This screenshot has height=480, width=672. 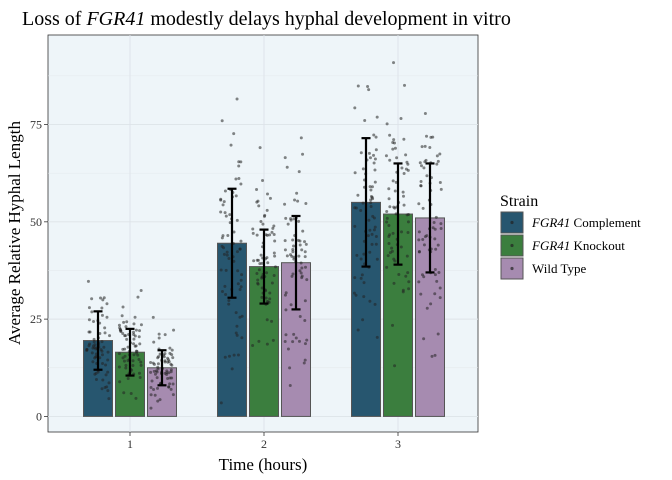 I want to click on x-tick-label: 3, so click(x=398, y=444).